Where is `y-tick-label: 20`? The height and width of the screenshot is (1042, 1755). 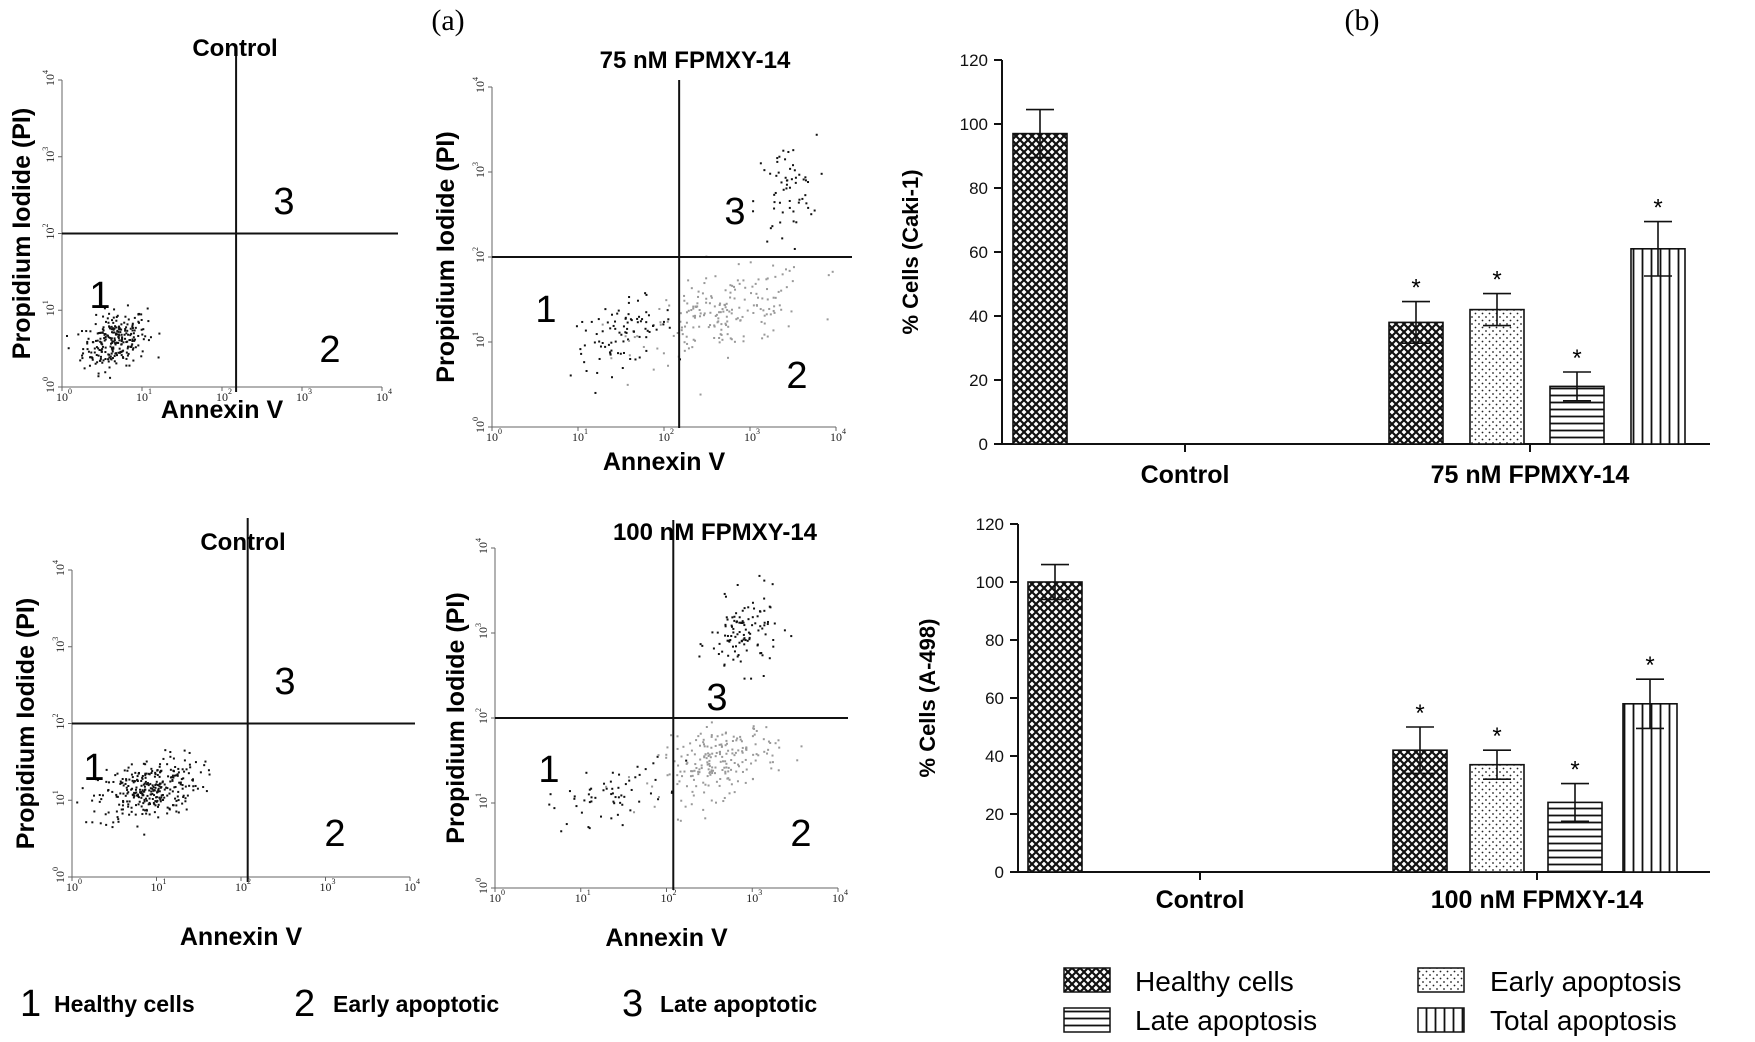
y-tick-label: 20 is located at coordinates (978, 380).